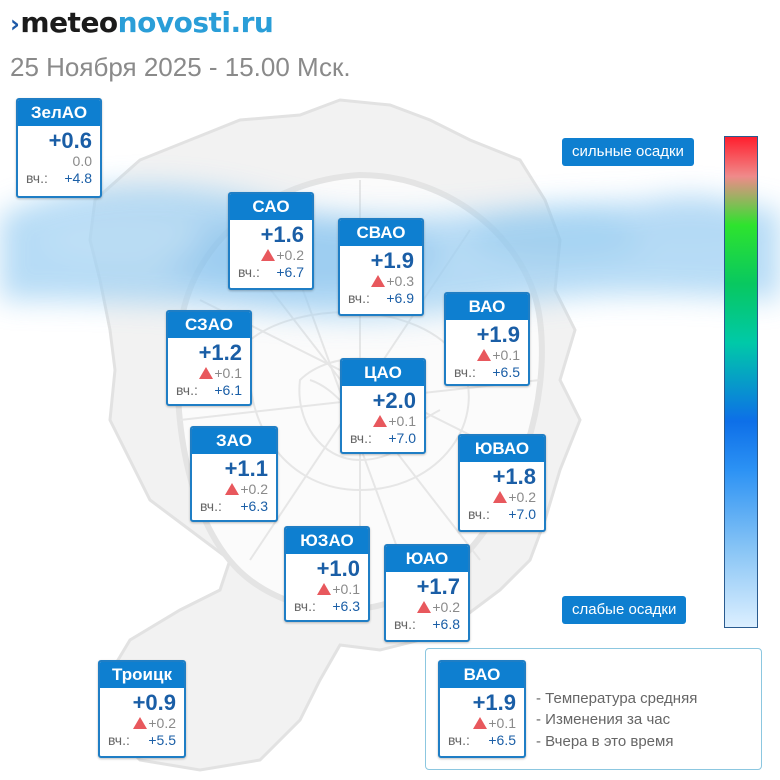  What do you see at coordinates (605, 741) in the screenshot?
I see `legend-line-yesterday: - Вчера в это время` at bounding box center [605, 741].